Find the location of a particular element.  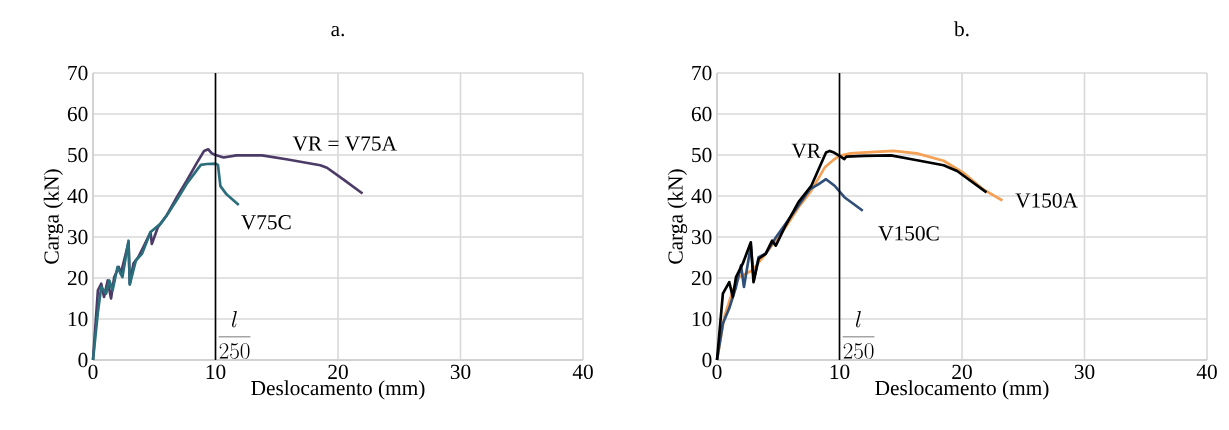

series-label: VR = V75A is located at coordinates (344, 143).